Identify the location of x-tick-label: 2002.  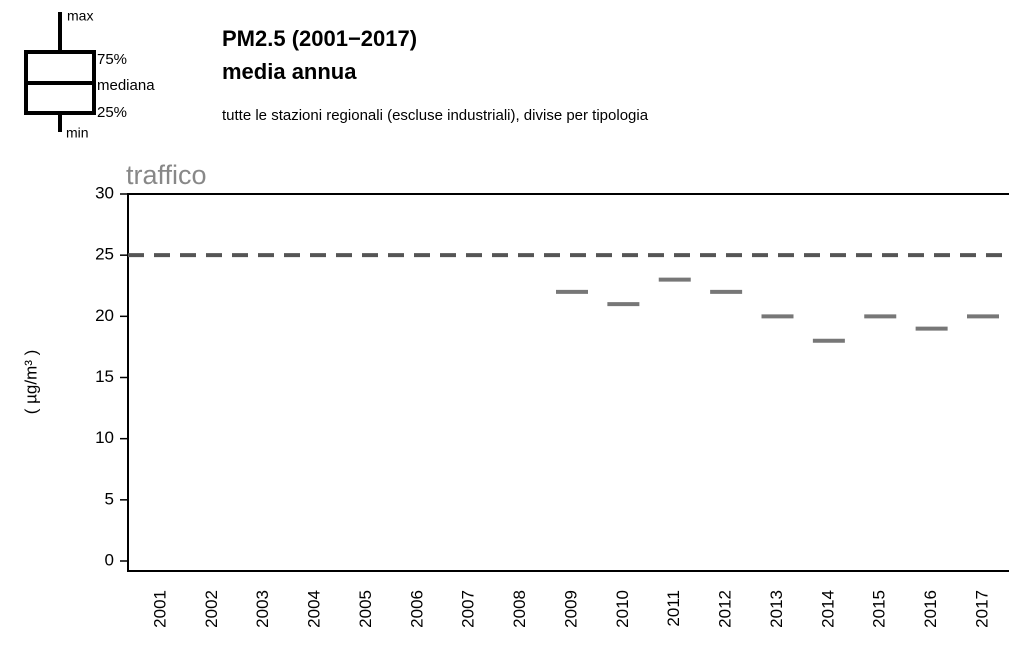
(211, 609).